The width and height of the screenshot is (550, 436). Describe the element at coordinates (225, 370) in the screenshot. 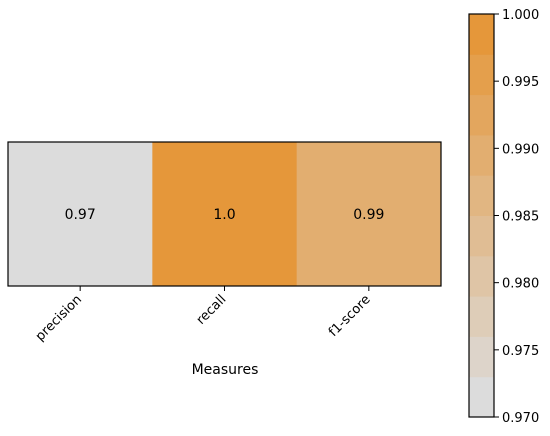

I see `x-axis-label: Measures` at that location.